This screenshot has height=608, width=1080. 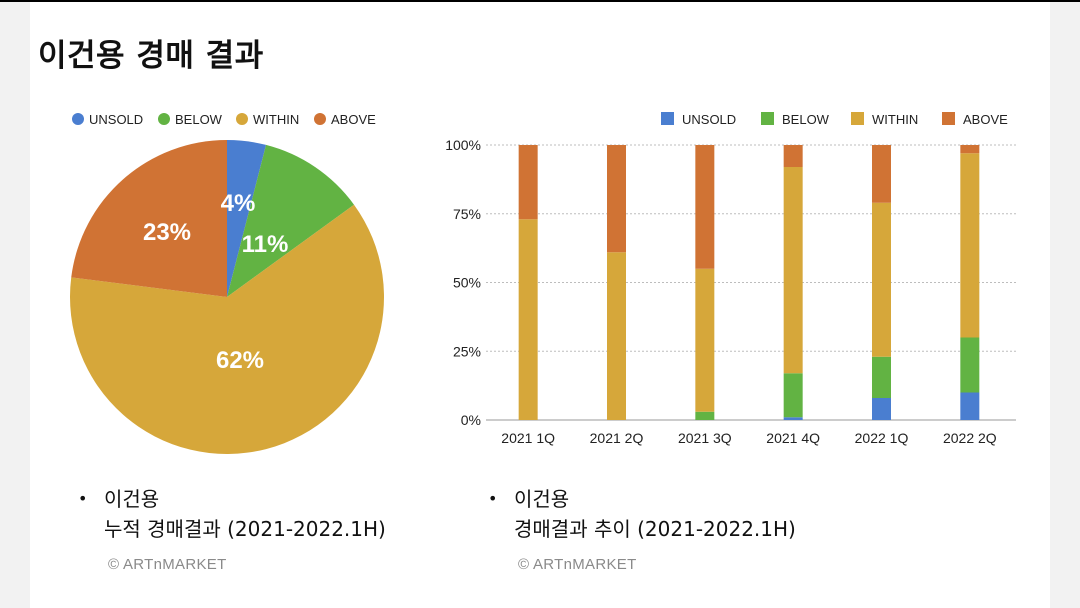 What do you see at coordinates (970, 149) in the screenshot?
I see `bar-above-2022-2q` at bounding box center [970, 149].